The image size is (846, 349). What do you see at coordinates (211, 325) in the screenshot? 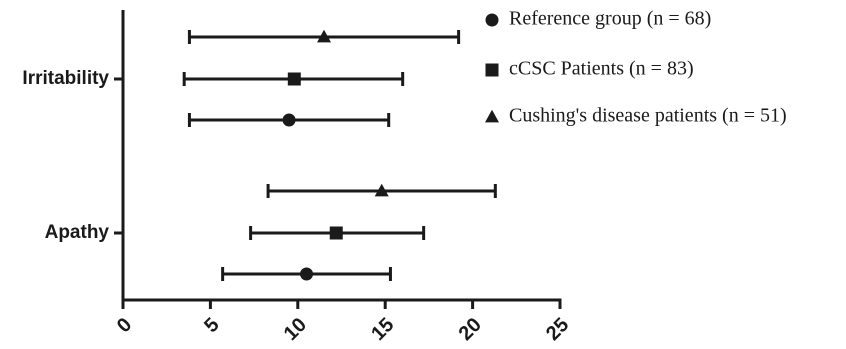
I see `x-tick-label: 5` at bounding box center [211, 325].